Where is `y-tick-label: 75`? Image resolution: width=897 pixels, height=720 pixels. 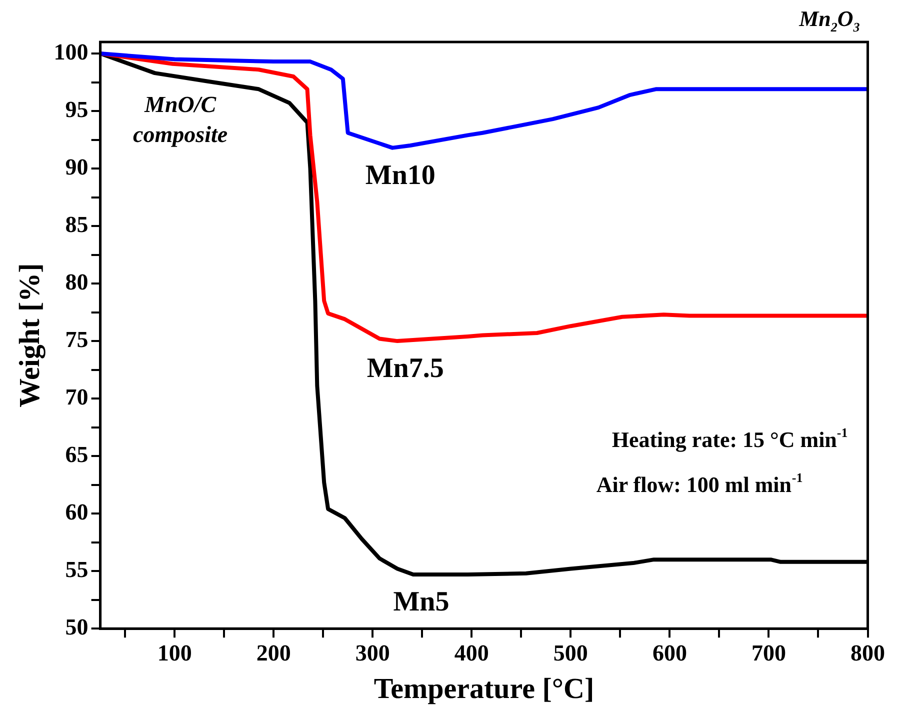
y-tick-label: 75 is located at coordinates (76, 339).